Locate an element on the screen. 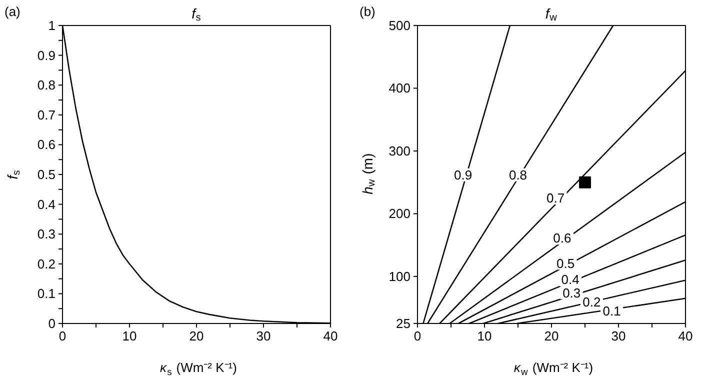 This screenshot has height=381, width=710. y-axis-title: hw (m) is located at coordinates (369, 173).